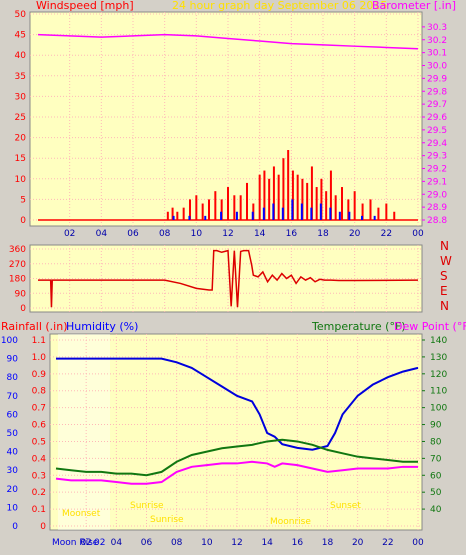 The image size is (466, 555). I want to click on humidity-y-tick-label: 100, so click(9, 341).